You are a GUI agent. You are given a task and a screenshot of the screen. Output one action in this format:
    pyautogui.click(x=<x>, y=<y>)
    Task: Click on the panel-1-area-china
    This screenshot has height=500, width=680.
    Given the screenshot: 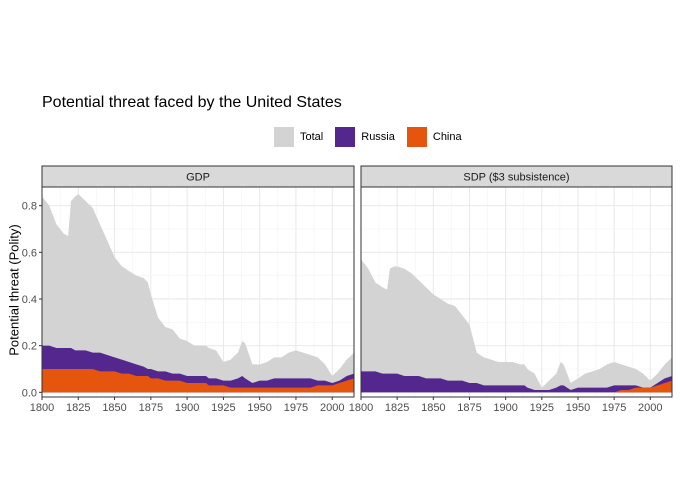 What is the action you would take?
    pyautogui.click(x=198, y=381)
    